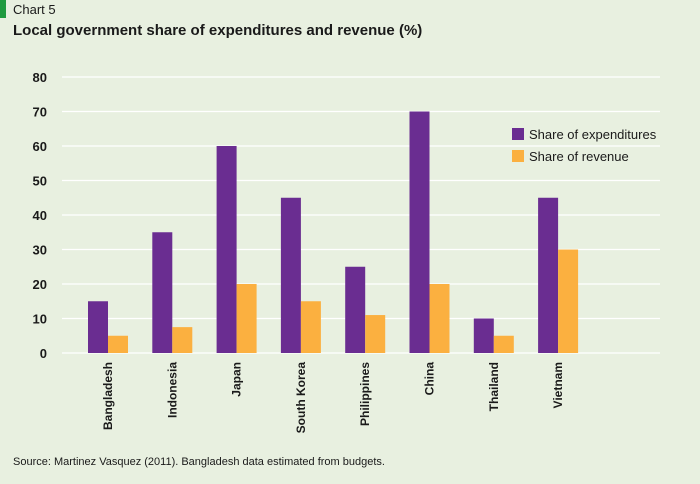 This screenshot has width=700, height=484. Describe the element at coordinates (579, 156) in the screenshot. I see `legend-label-revenue: Share of revenue` at that location.